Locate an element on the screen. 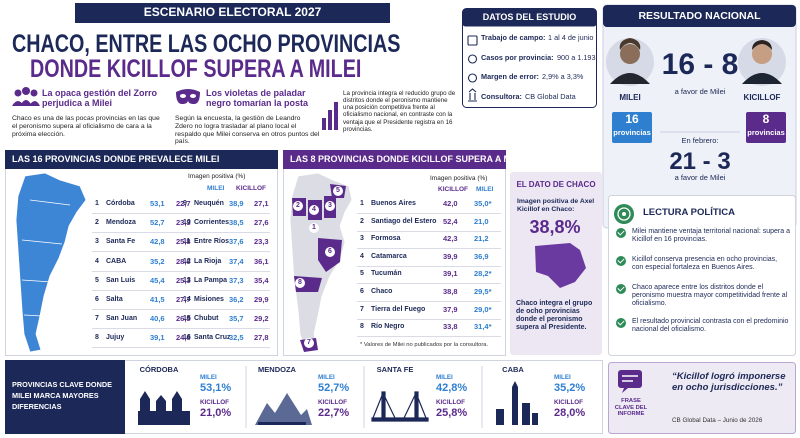 The width and height of the screenshot is (800, 438). map-label: 1 is located at coordinates (314, 228).